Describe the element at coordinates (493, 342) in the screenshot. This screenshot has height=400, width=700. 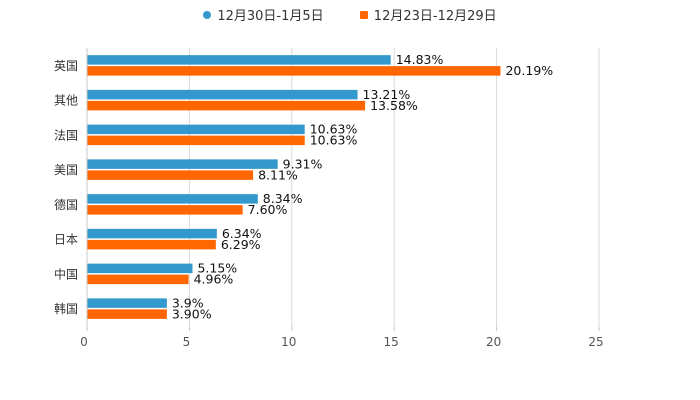
I see `x-tick-label-4: 20` at that location.